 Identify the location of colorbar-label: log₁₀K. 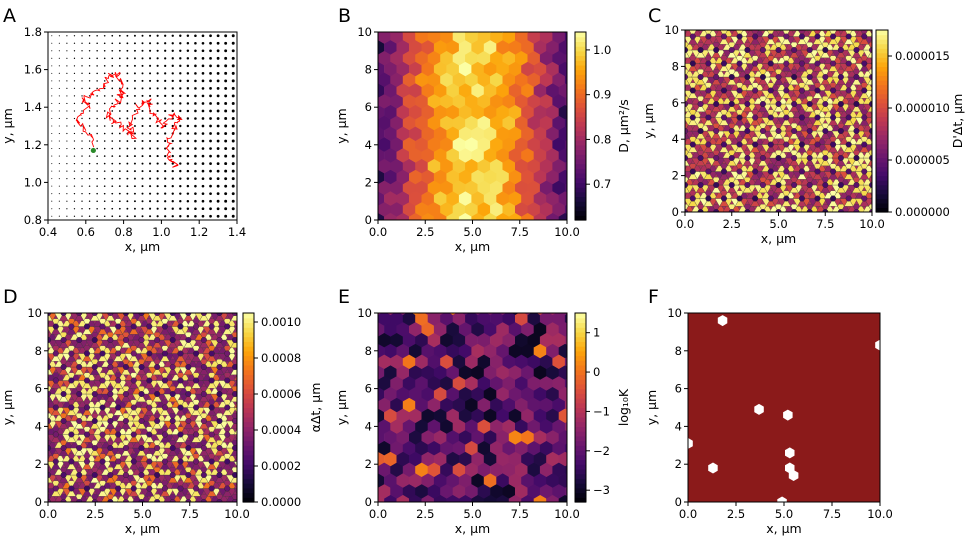
(623, 407).